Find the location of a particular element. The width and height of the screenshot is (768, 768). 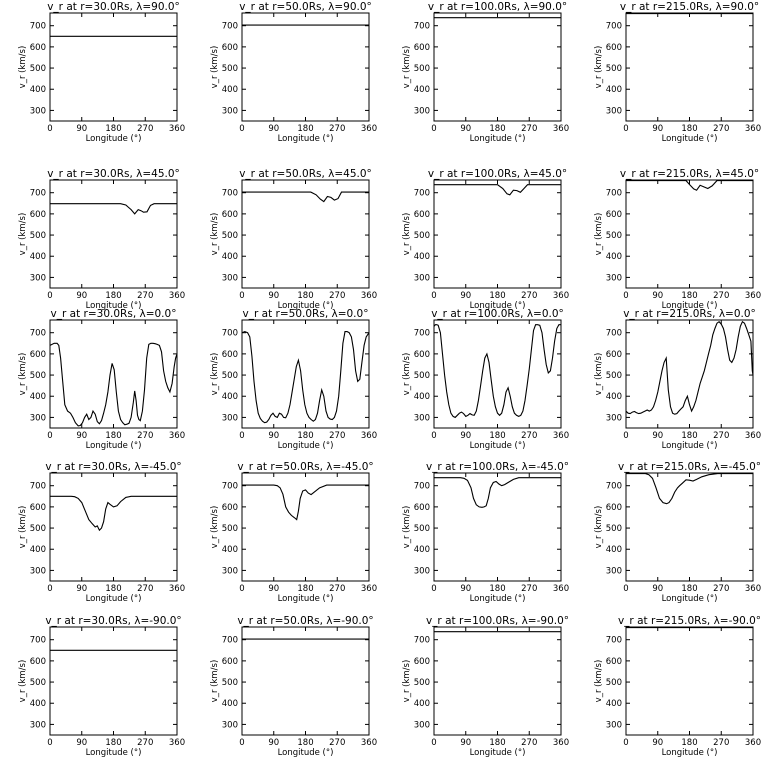

panel-title: v_r at r=50.0Rs, λ=90.0° is located at coordinates (305, 7).